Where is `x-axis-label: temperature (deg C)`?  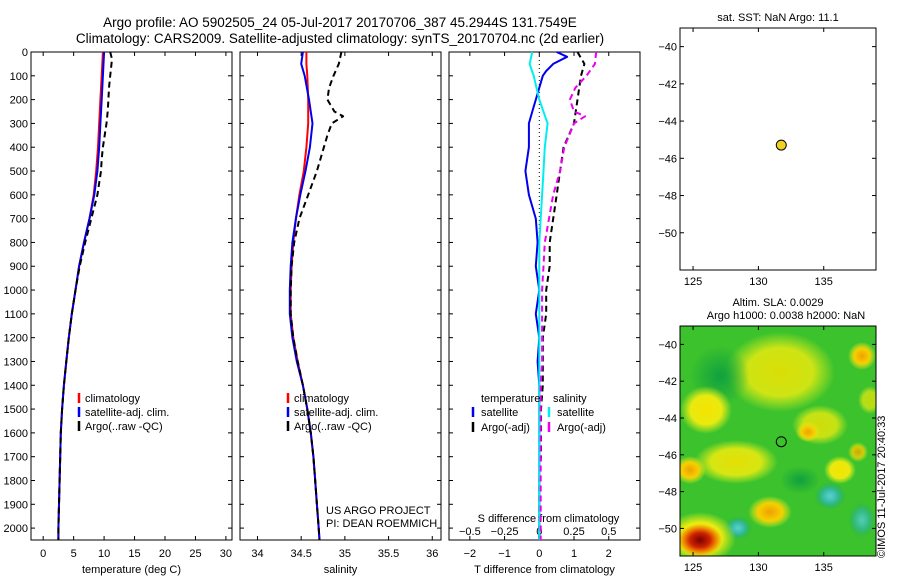 x-axis-label: temperature (deg C) is located at coordinates (131, 570).